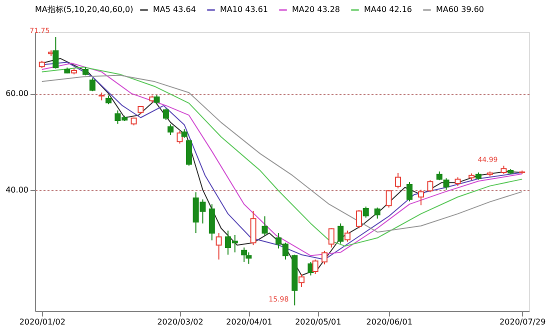 The image size is (550, 331). I want to click on x-tick-label: 2020/03/02, so click(180, 322).